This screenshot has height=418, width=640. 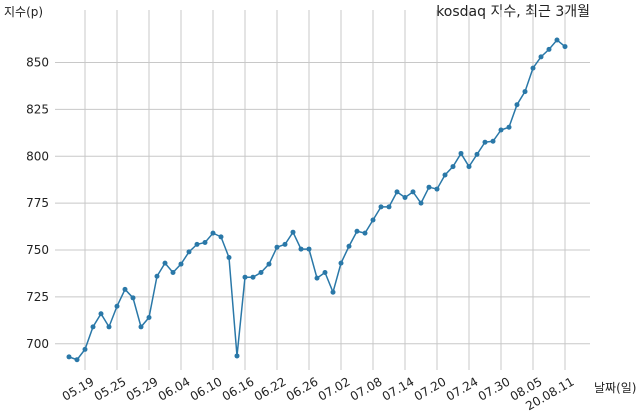 What do you see at coordinates (430, 388) in the screenshot?
I see `x-tick-label: 07.20` at bounding box center [430, 388].